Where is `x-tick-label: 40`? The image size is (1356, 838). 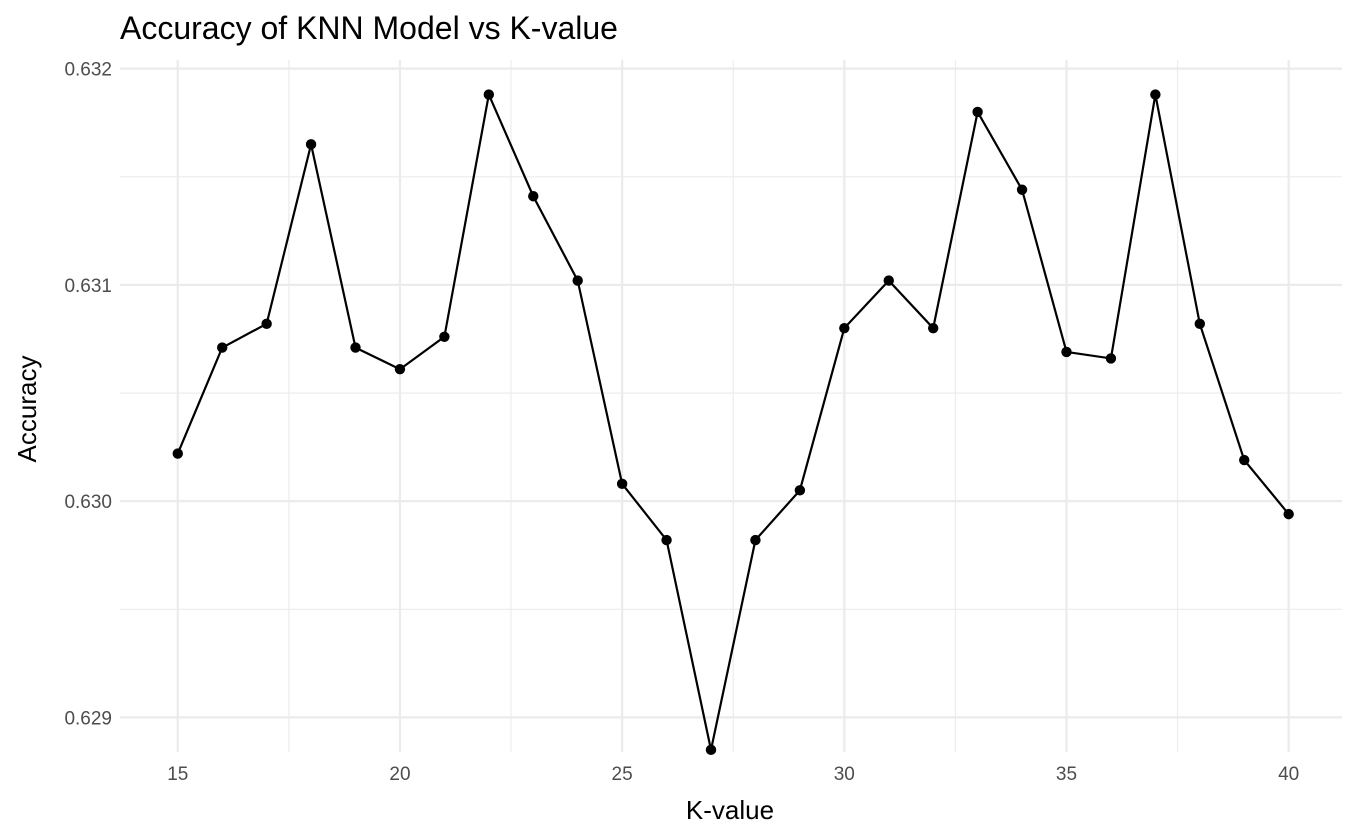 x-tick-label: 40 is located at coordinates (1288, 774).